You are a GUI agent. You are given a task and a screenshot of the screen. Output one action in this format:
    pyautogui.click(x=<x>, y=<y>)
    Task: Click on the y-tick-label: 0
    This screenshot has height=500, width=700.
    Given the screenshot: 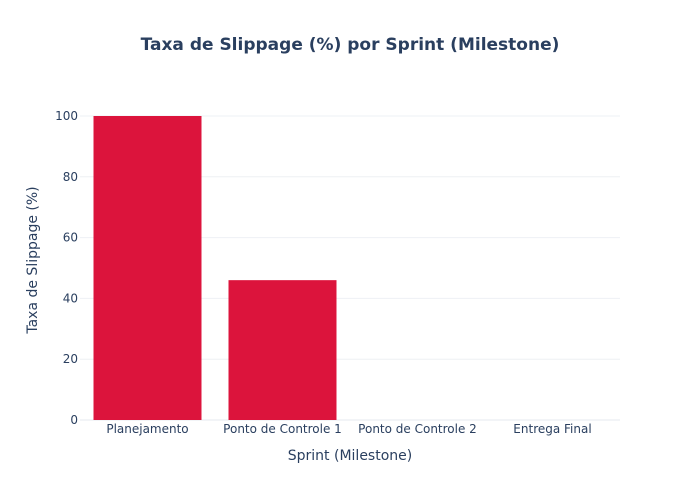 What is the action you would take?
    pyautogui.click(x=74, y=420)
    